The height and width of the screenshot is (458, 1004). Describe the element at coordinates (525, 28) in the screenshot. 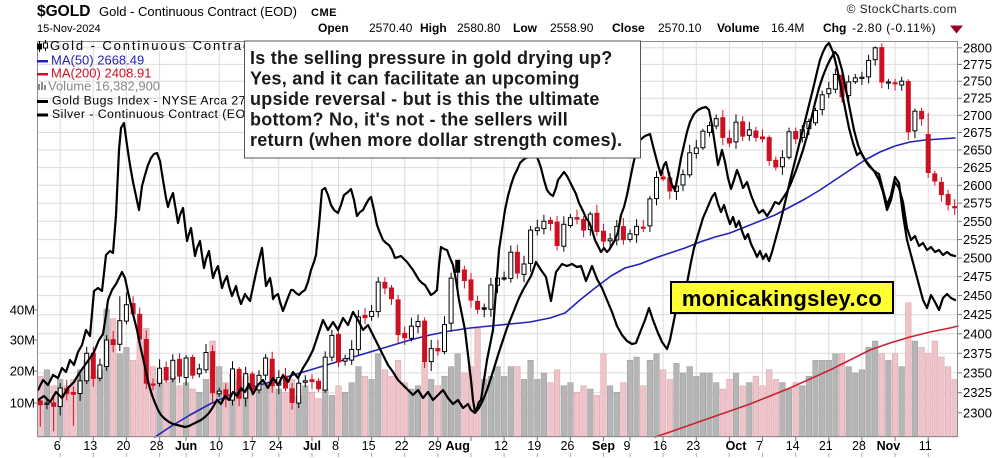

I see `svg-text: Low` at that location.